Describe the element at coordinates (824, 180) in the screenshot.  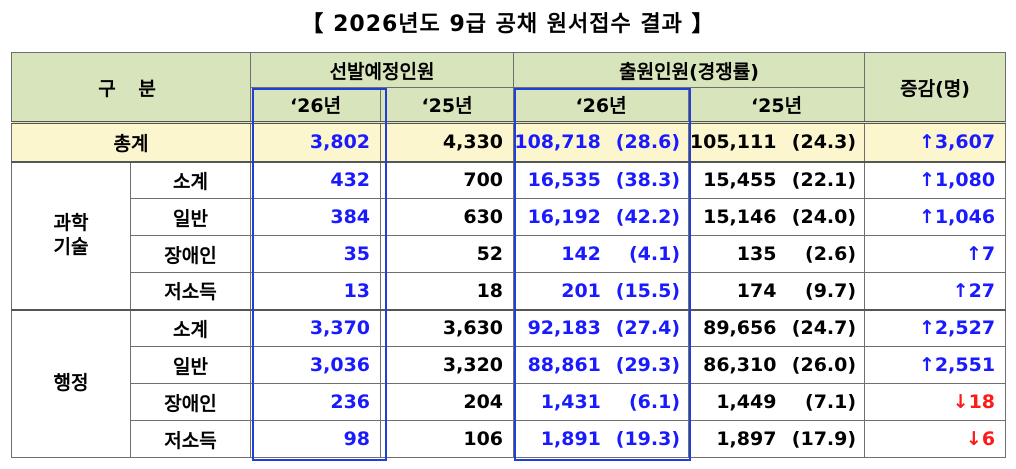
I see `applicants-2025-ratio: (22.1)` at that location.